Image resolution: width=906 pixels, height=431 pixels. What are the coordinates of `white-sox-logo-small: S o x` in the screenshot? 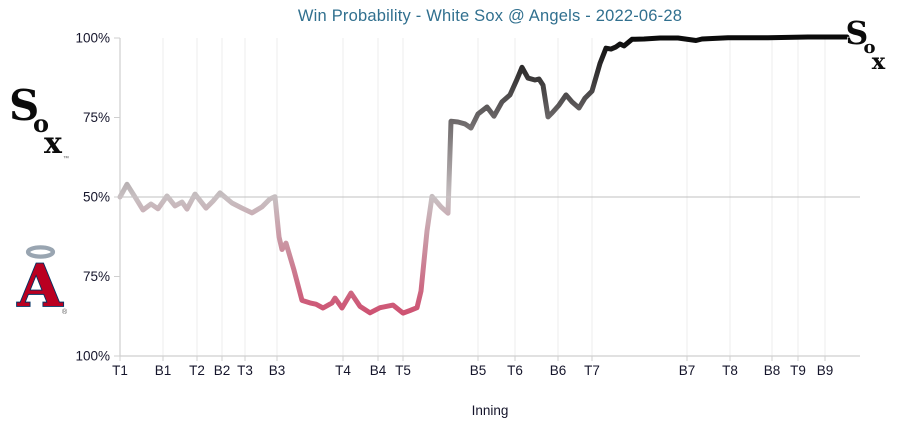 It's located at (865, 46).